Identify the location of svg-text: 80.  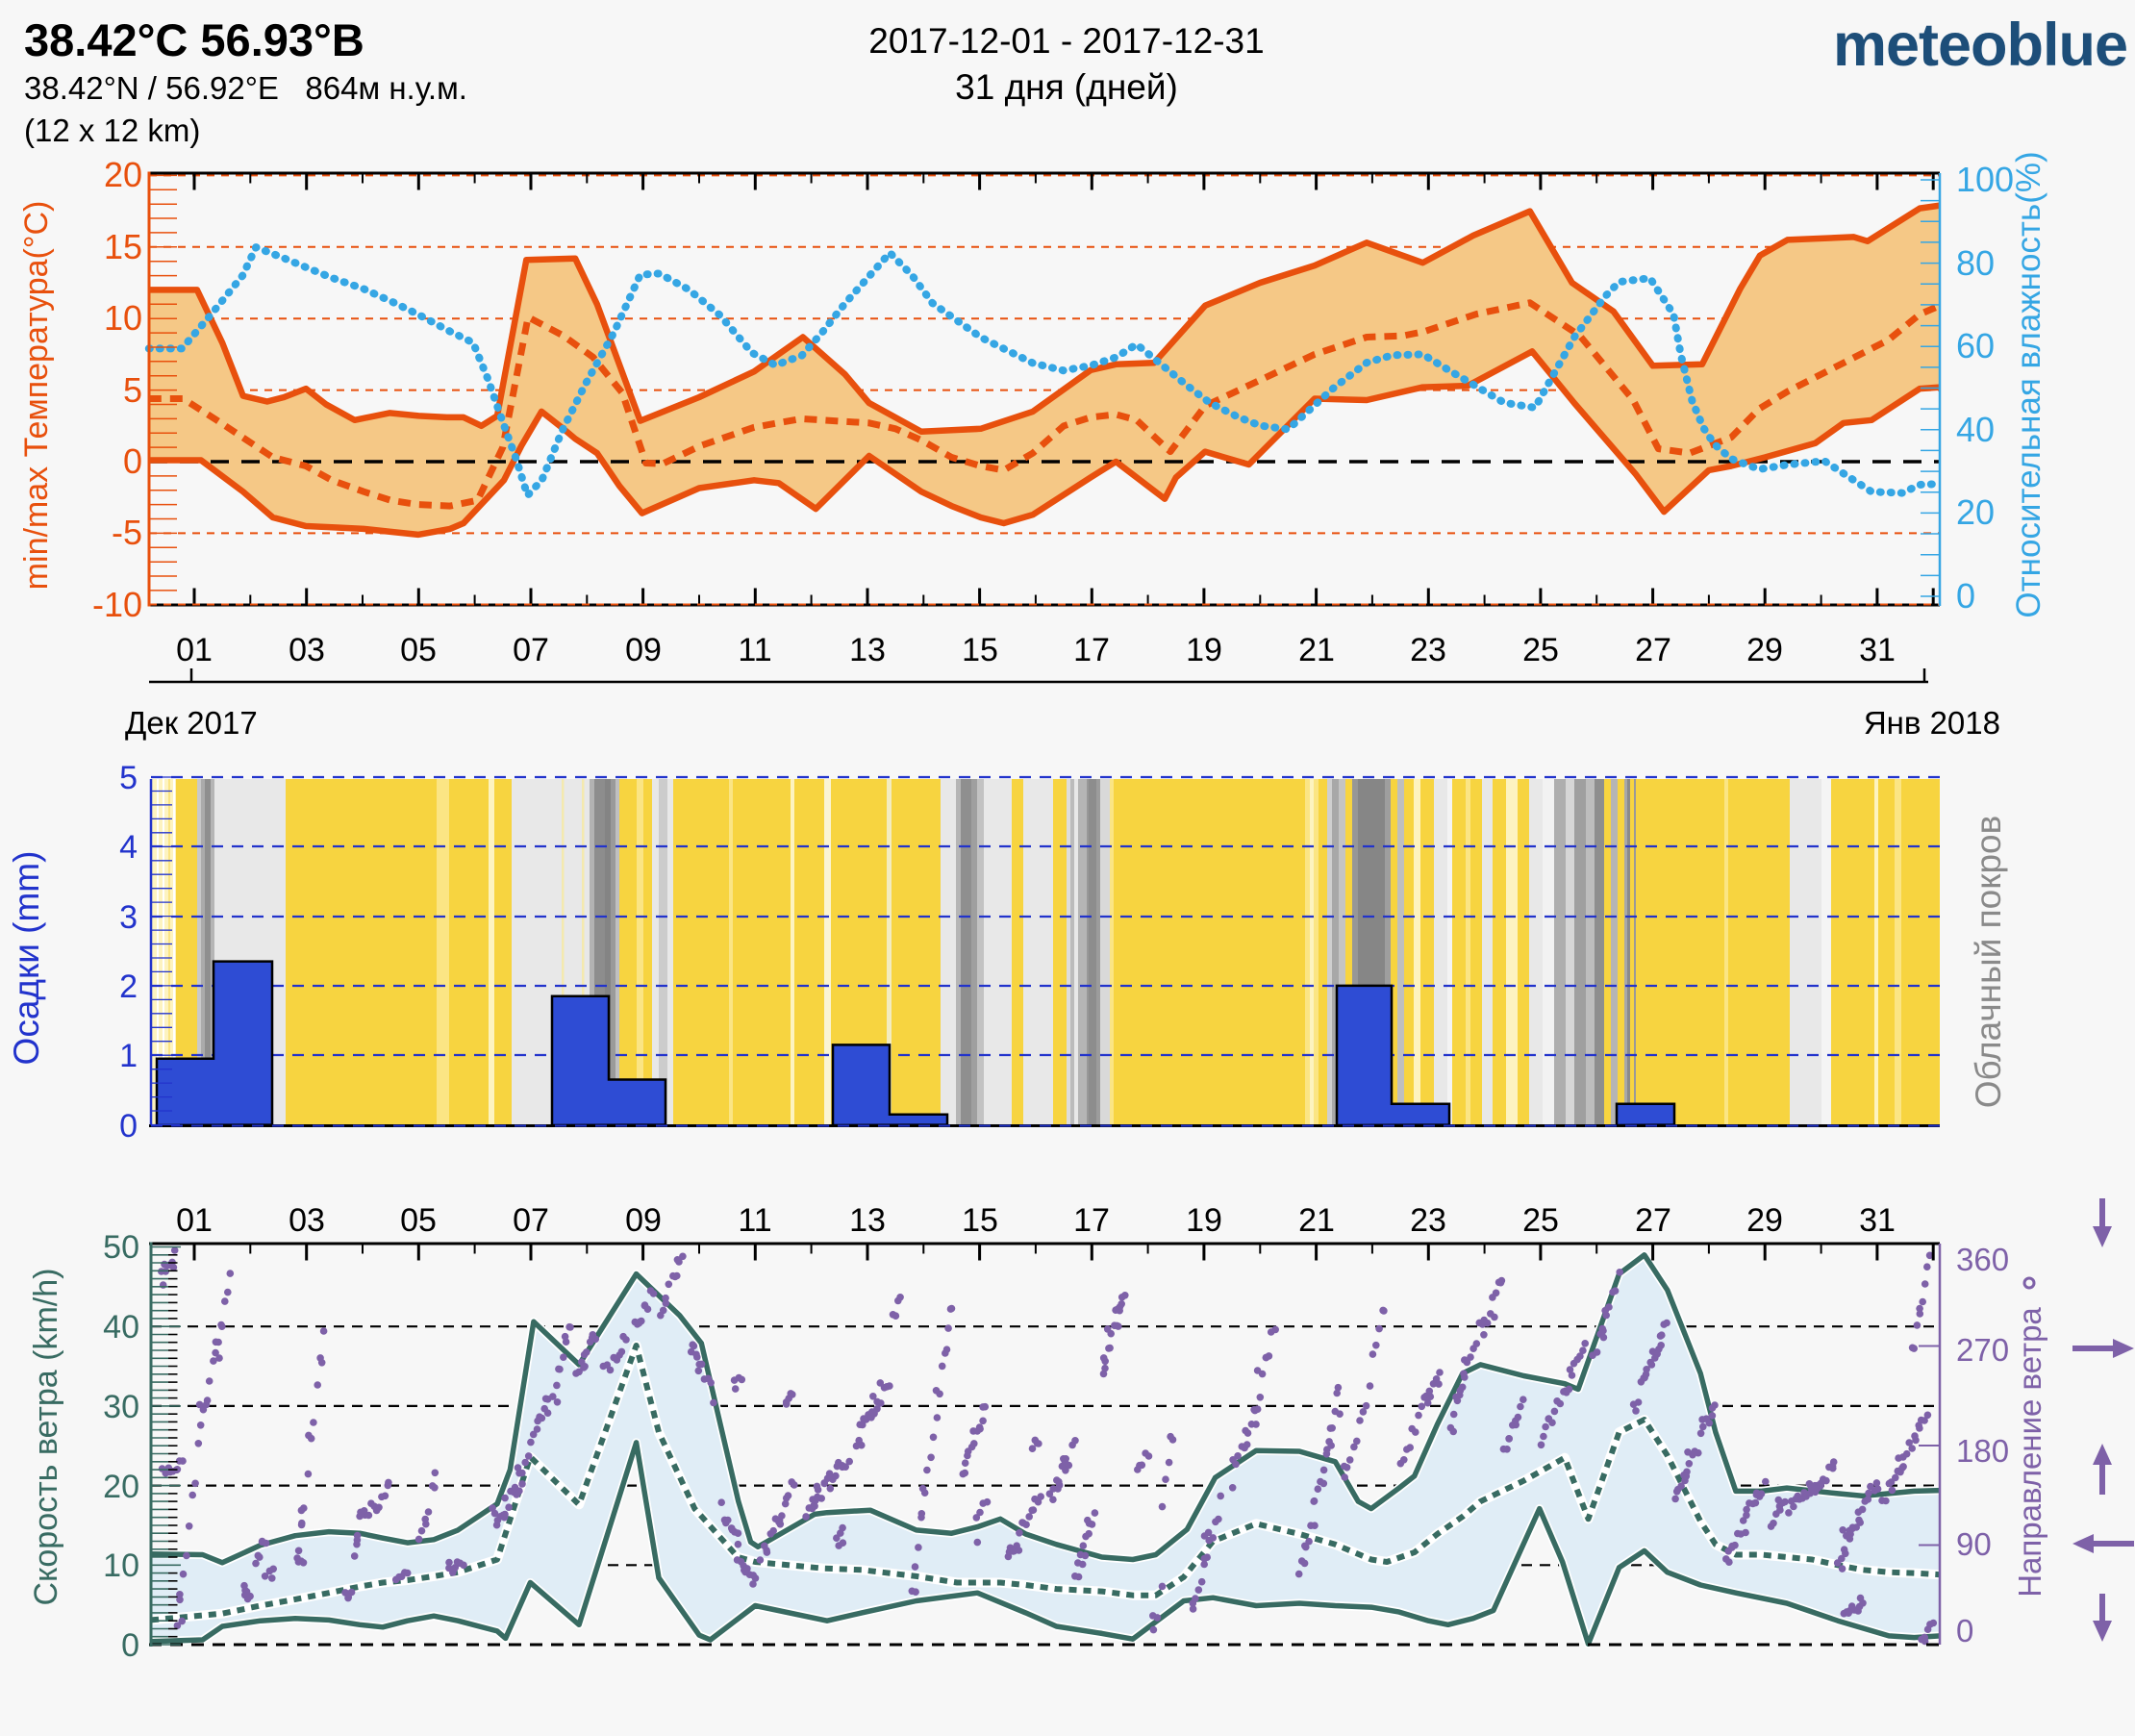
(1976, 263).